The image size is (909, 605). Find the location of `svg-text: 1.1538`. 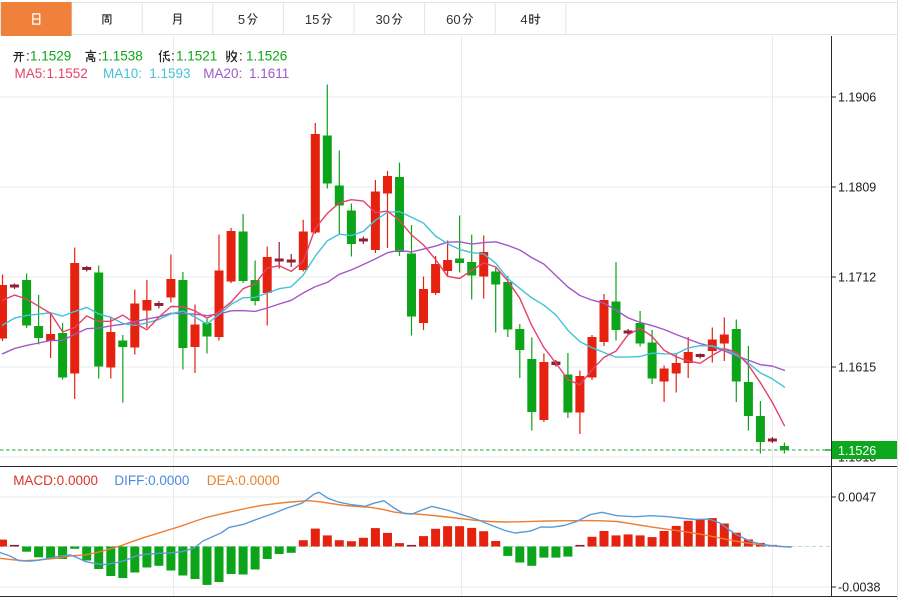

svg-text: 1.1538 is located at coordinates (122, 55).